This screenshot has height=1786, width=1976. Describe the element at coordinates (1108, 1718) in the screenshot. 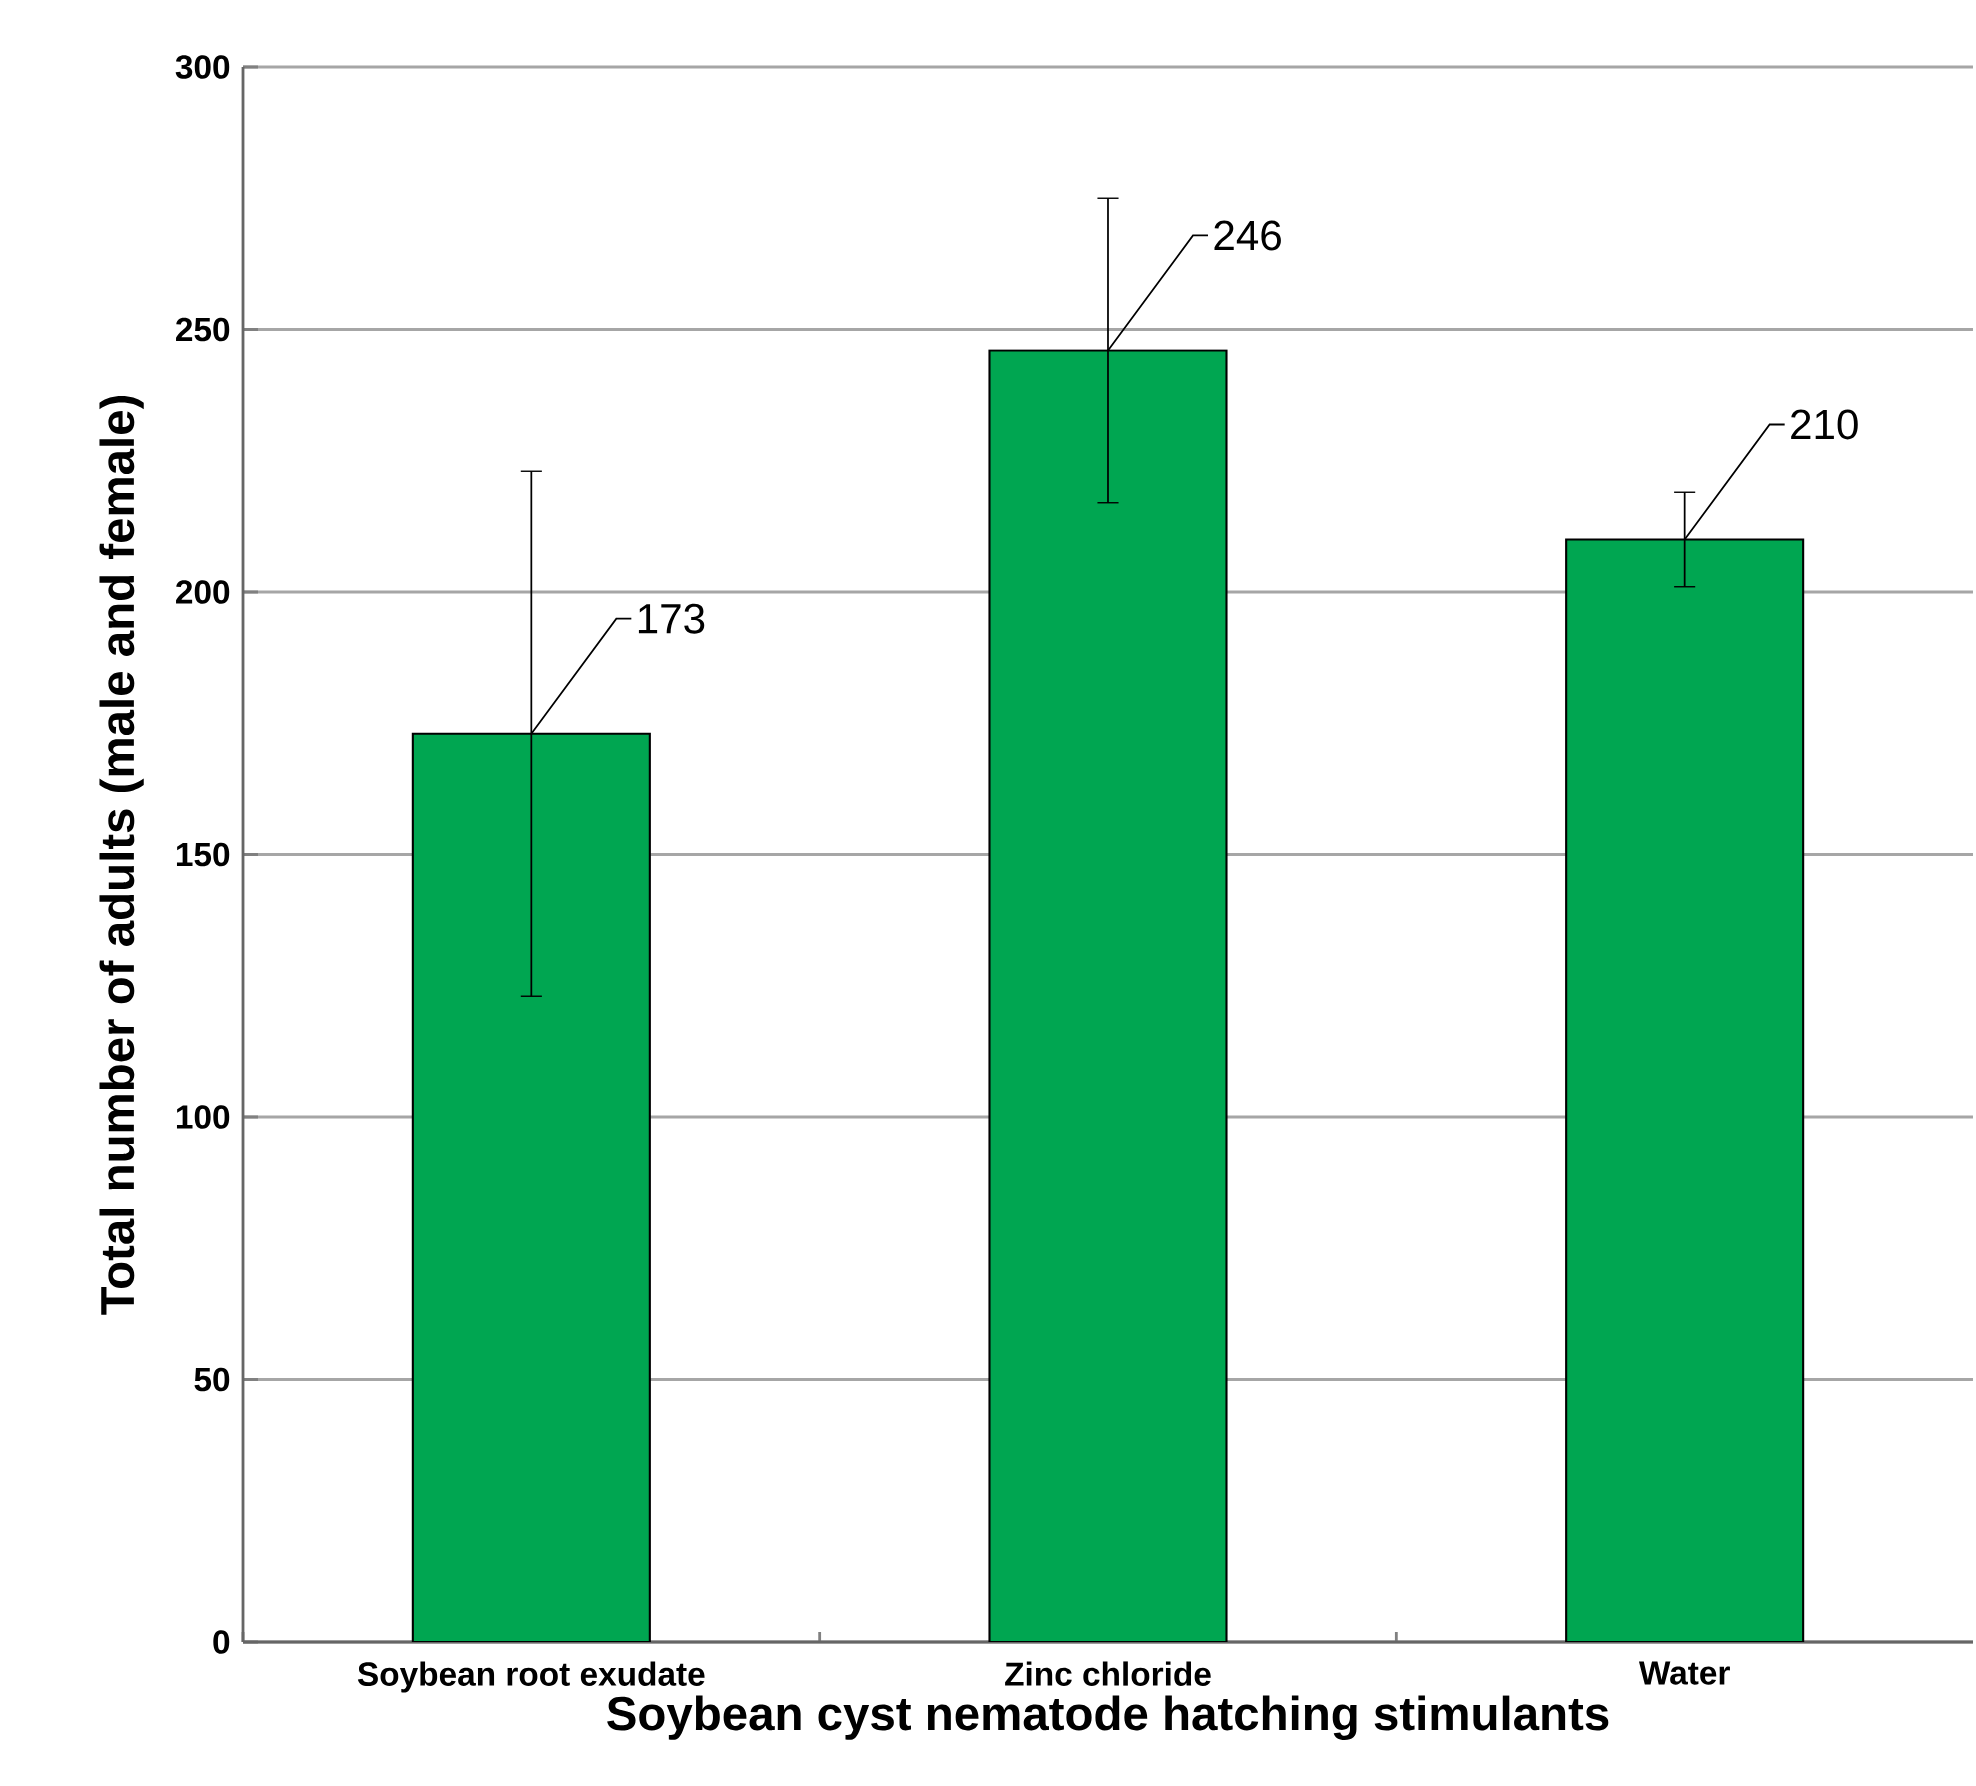

I see `x-axis-title: Soybean cyst nematode hatching stimulants` at that location.